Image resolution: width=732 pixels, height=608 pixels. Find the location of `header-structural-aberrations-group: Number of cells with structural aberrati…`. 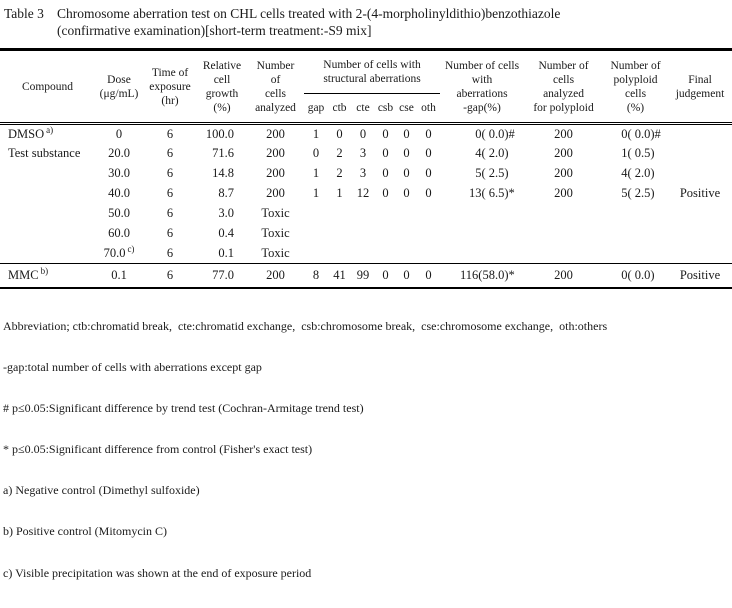

header-structural-aberrations-group: Number of cells with structural aberrati… is located at coordinates (372, 71).